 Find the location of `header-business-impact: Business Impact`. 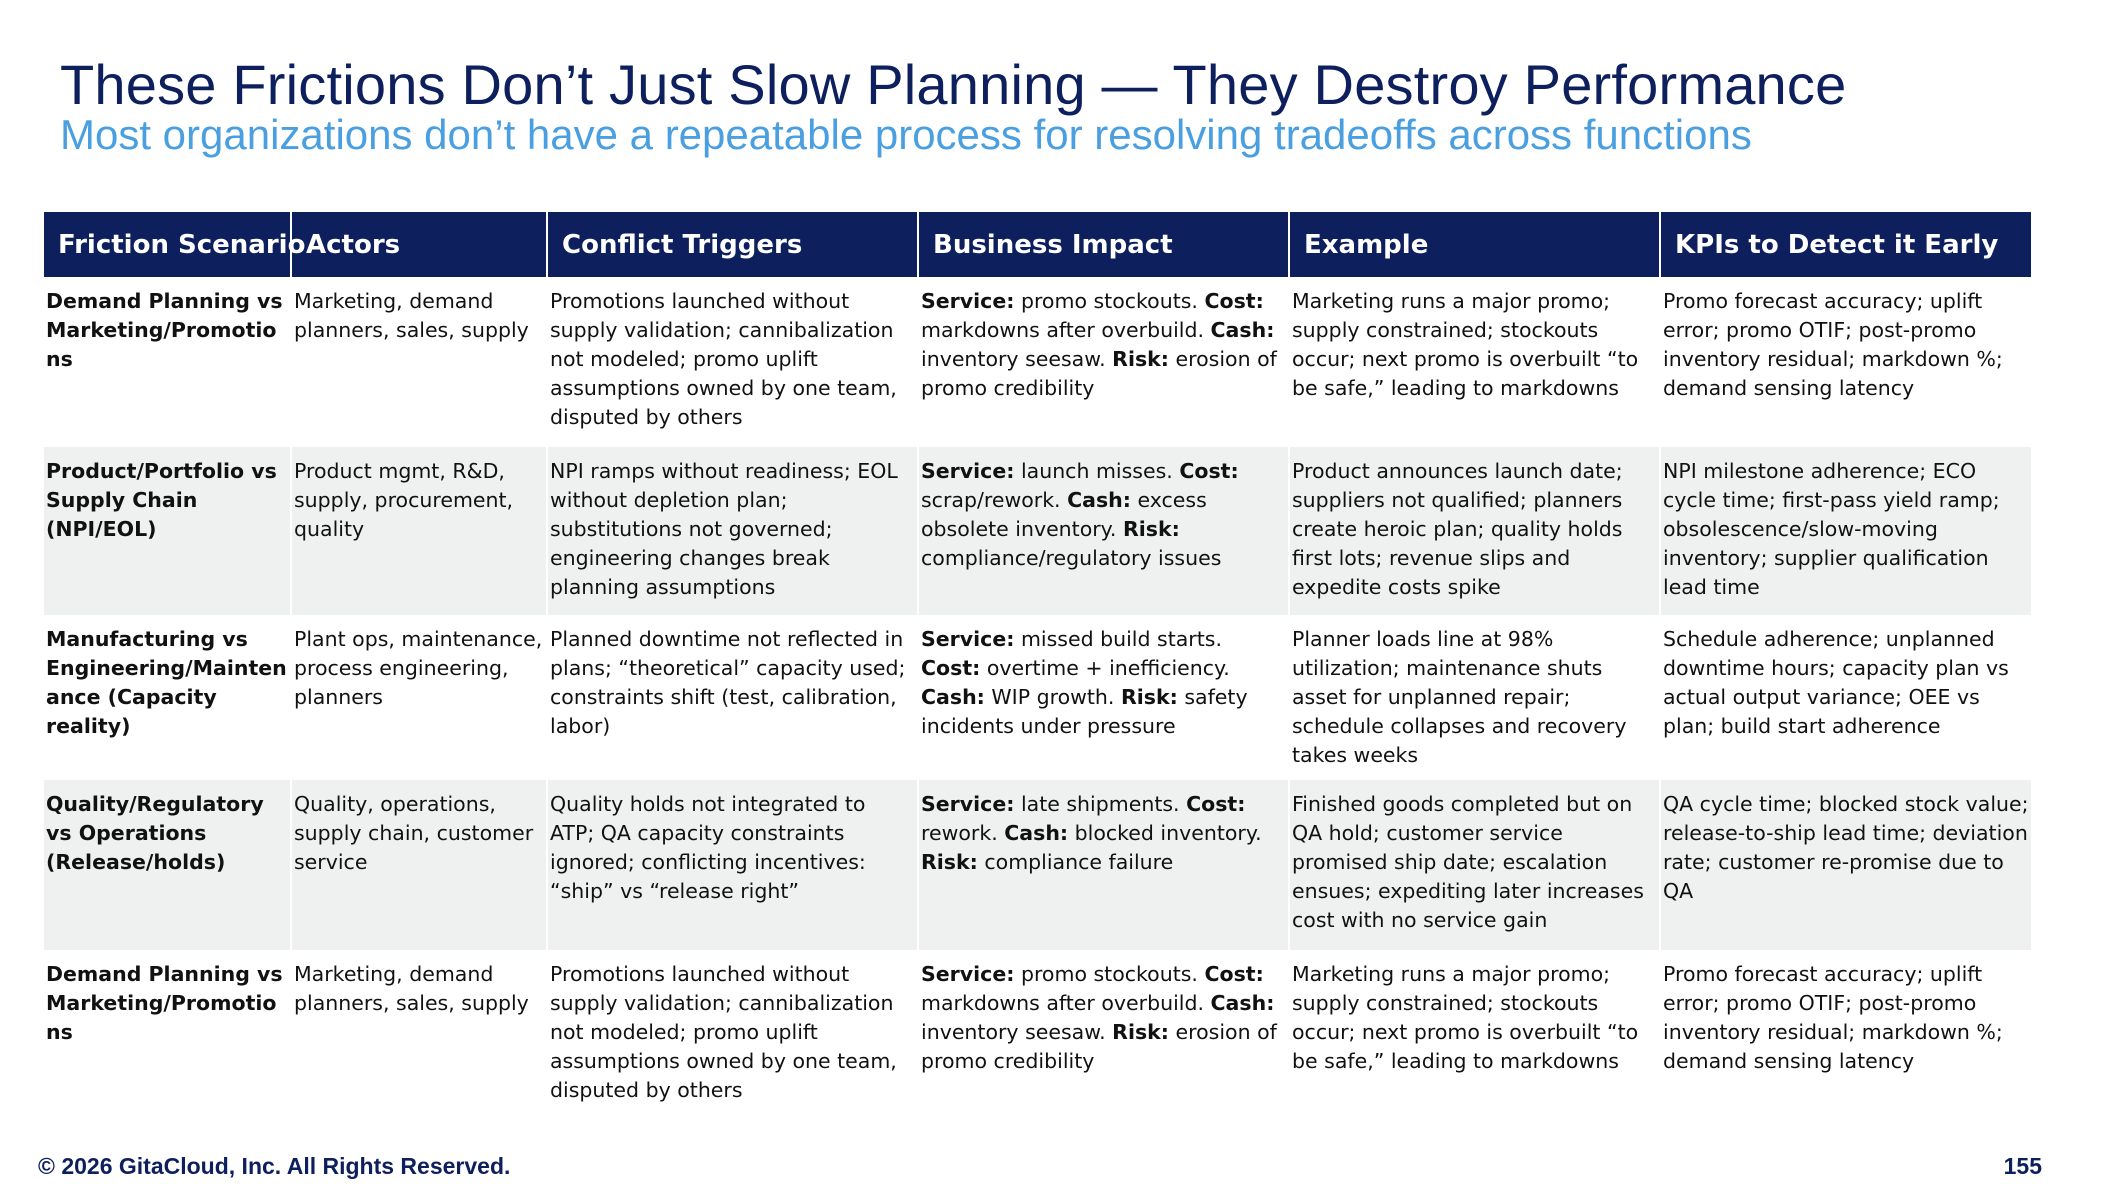

header-business-impact: Business Impact is located at coordinates (1104, 244).